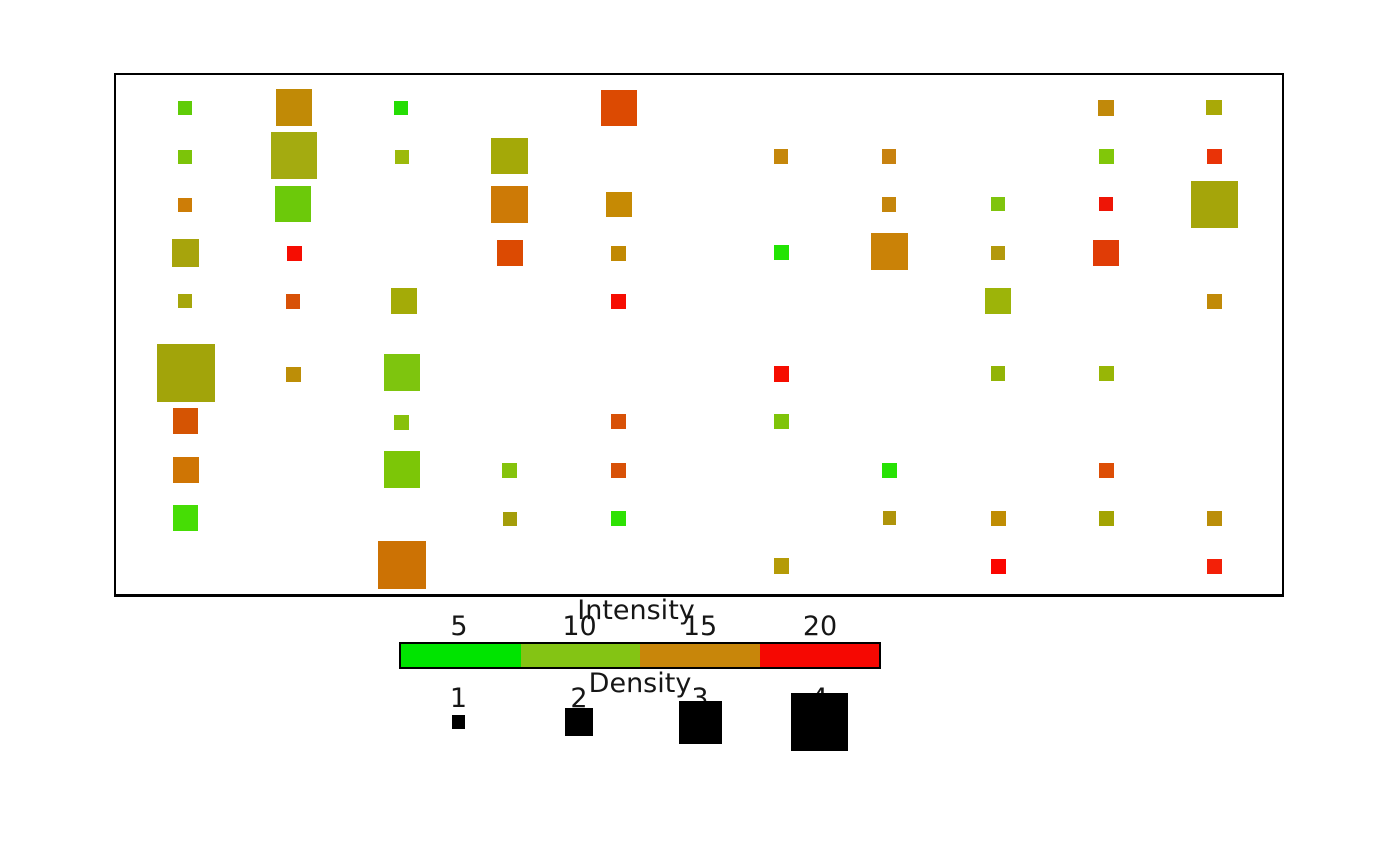 The width and height of the screenshot is (1400, 866). Describe the element at coordinates (458, 698) in the screenshot. I see `density-size-label: 1` at that location.